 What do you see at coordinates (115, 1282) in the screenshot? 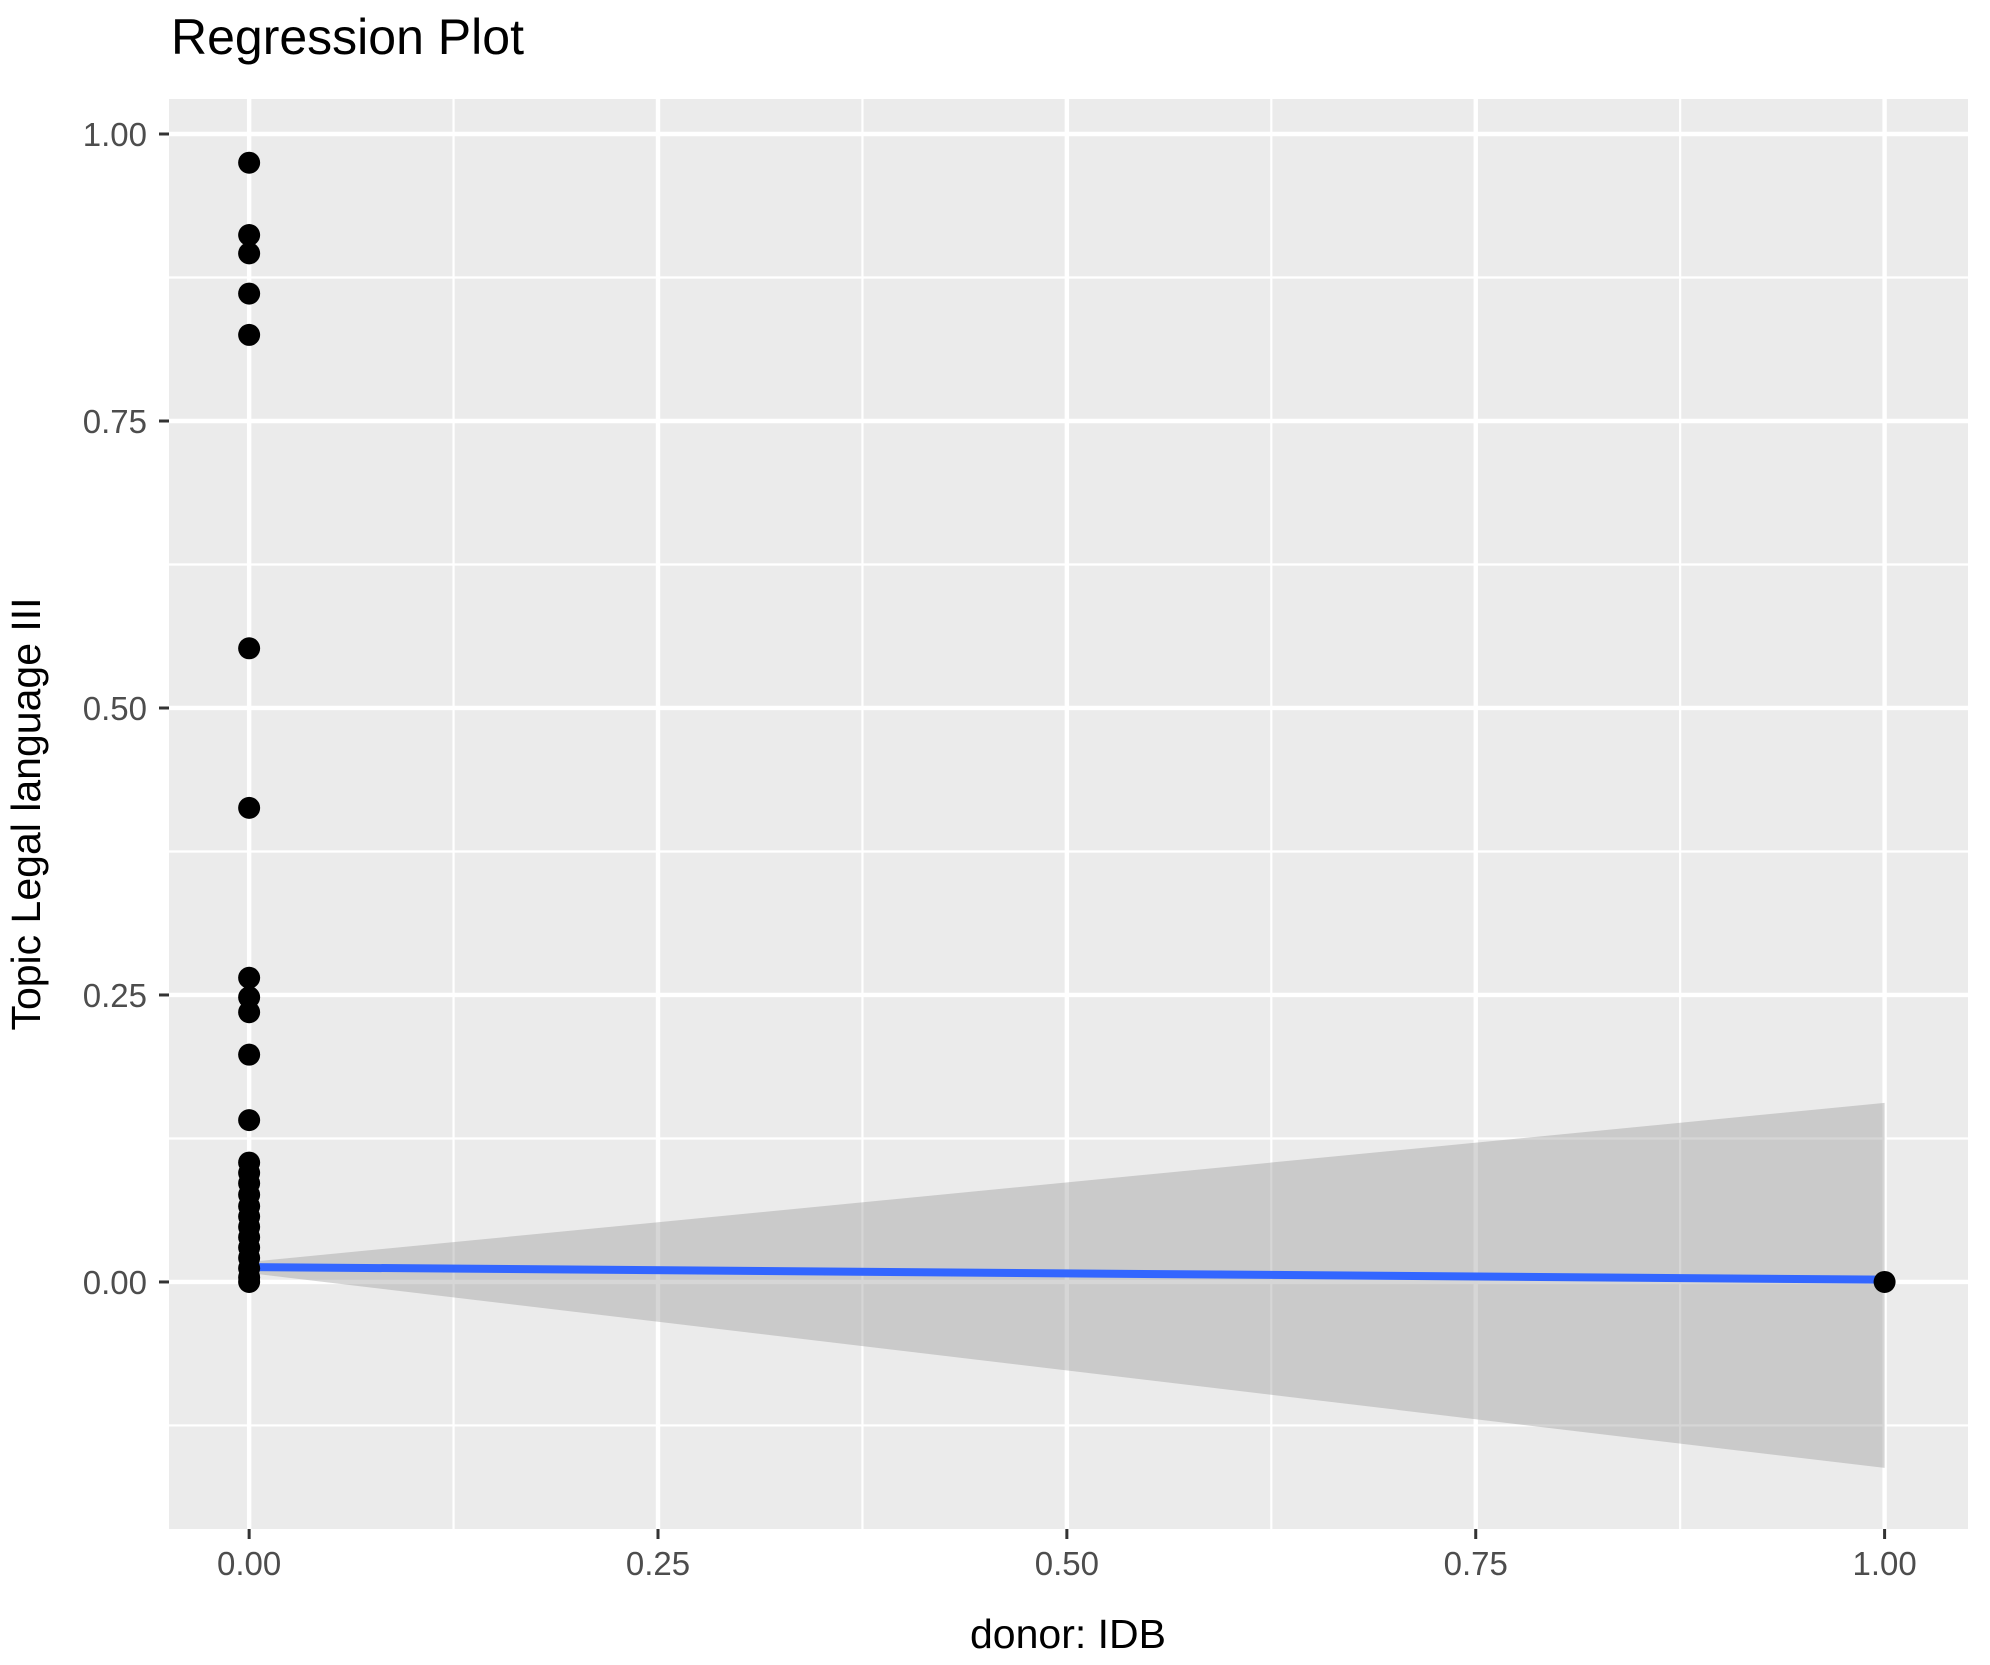
I see `y-tick-label: 0.00` at bounding box center [115, 1282].